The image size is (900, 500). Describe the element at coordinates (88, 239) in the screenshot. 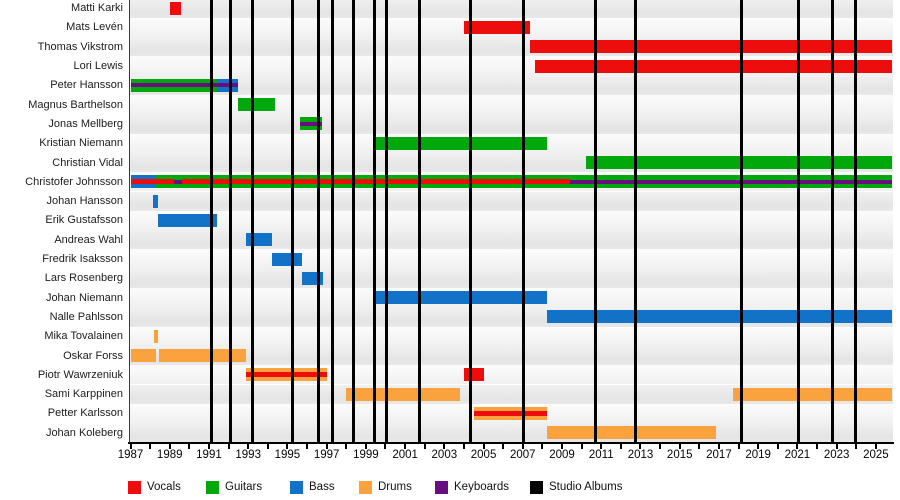

I see `member-name-label: Andreas Wahl` at that location.